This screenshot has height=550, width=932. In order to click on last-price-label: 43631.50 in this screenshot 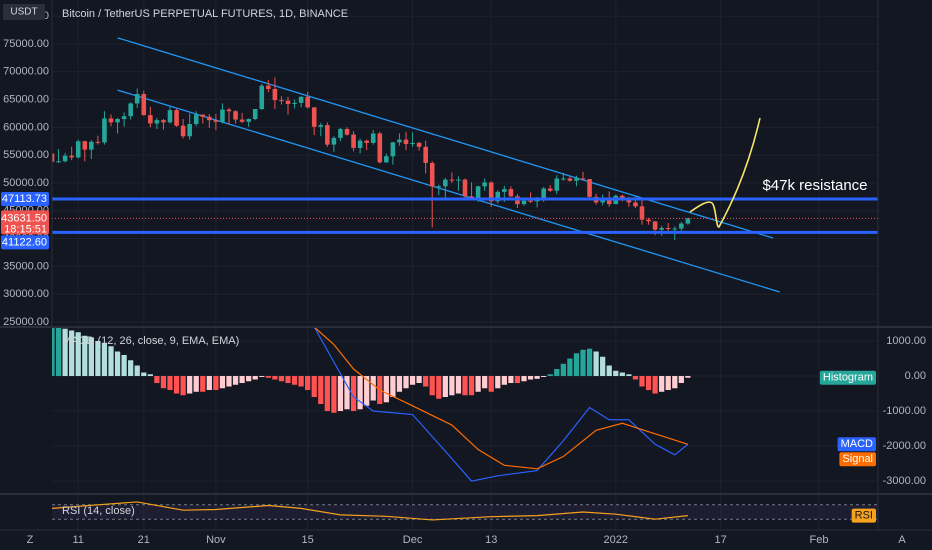, I will do `click(24, 218)`.